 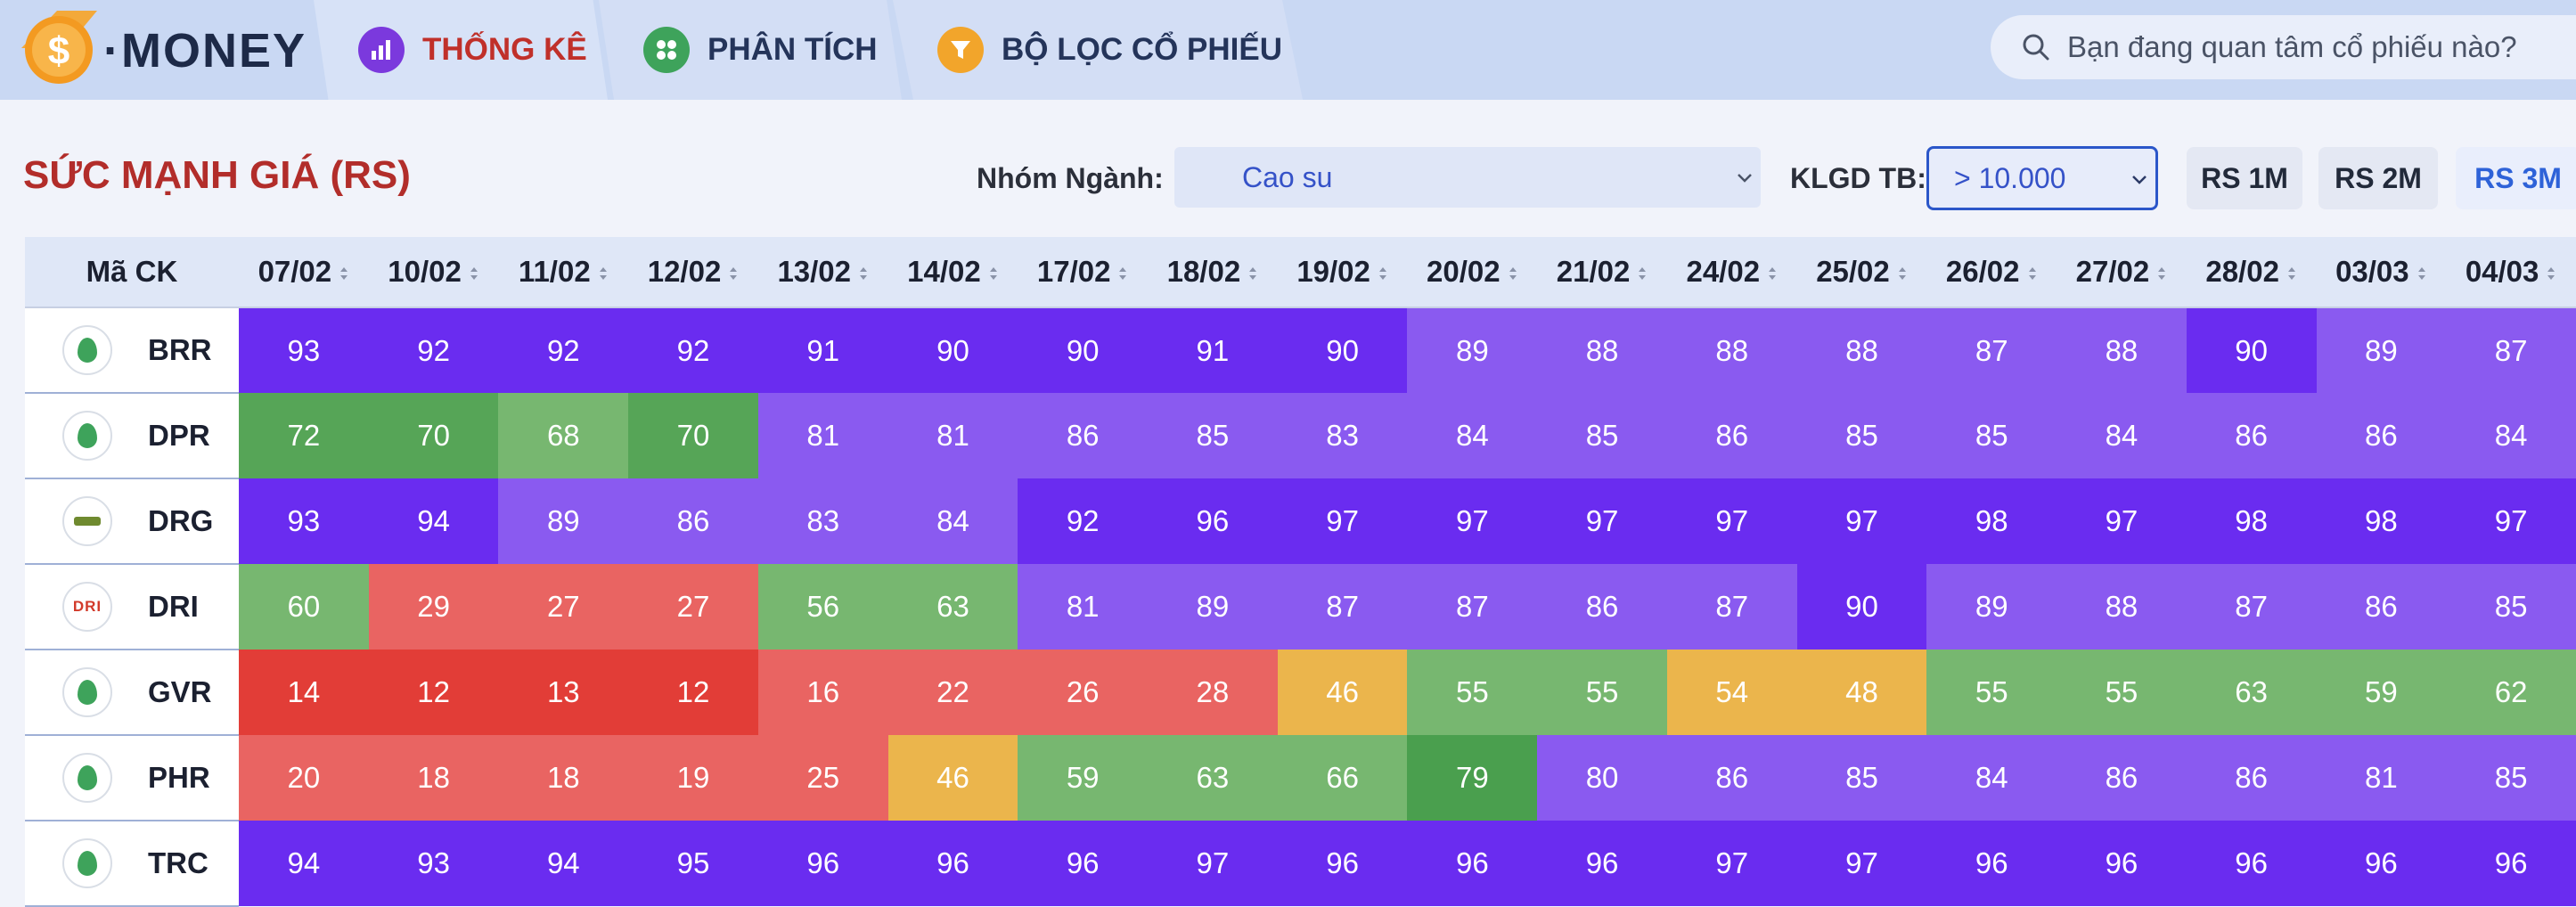 I want to click on ticker-column-header: Mã CK, so click(x=132, y=272).